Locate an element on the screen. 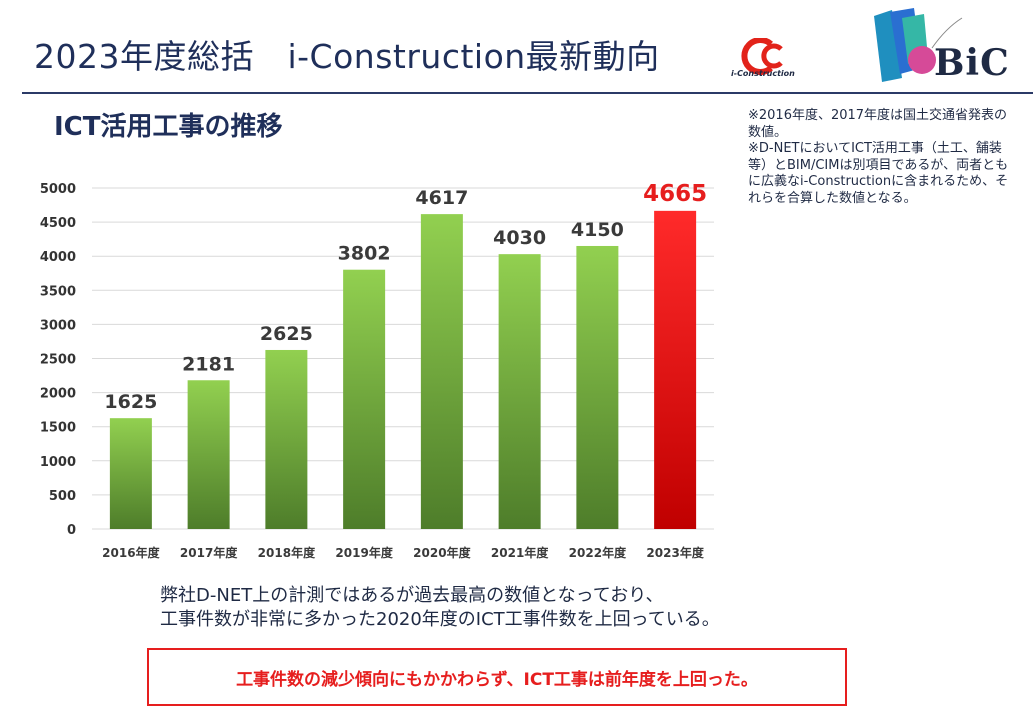 The image size is (1033, 717). y-tick-label: 0 is located at coordinates (71, 530).